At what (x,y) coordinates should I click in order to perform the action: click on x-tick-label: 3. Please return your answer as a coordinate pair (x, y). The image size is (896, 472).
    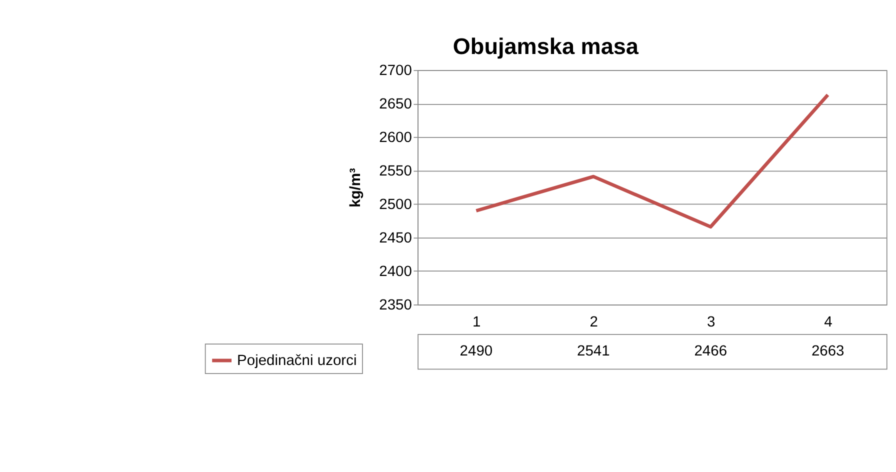
    Looking at the image, I should click on (711, 322).